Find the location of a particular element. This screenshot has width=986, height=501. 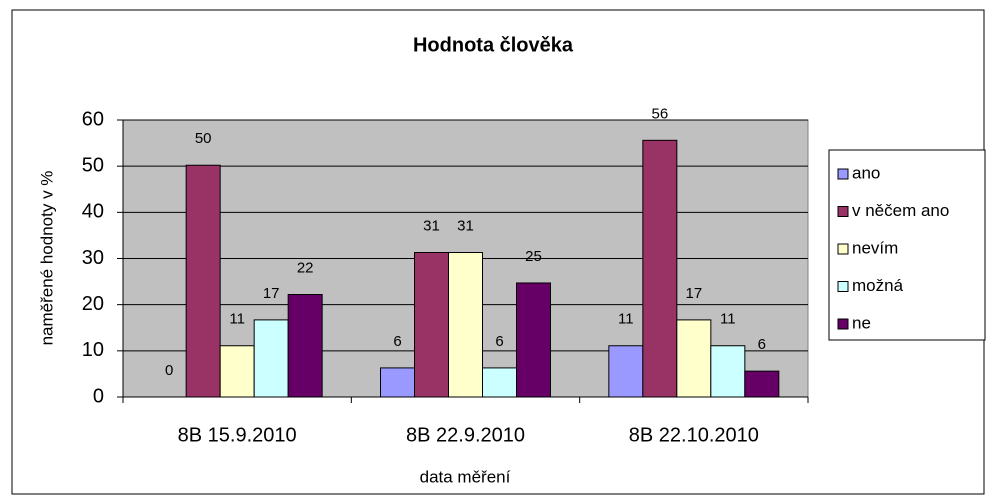

y-tick-label: 30 is located at coordinates (93, 258).